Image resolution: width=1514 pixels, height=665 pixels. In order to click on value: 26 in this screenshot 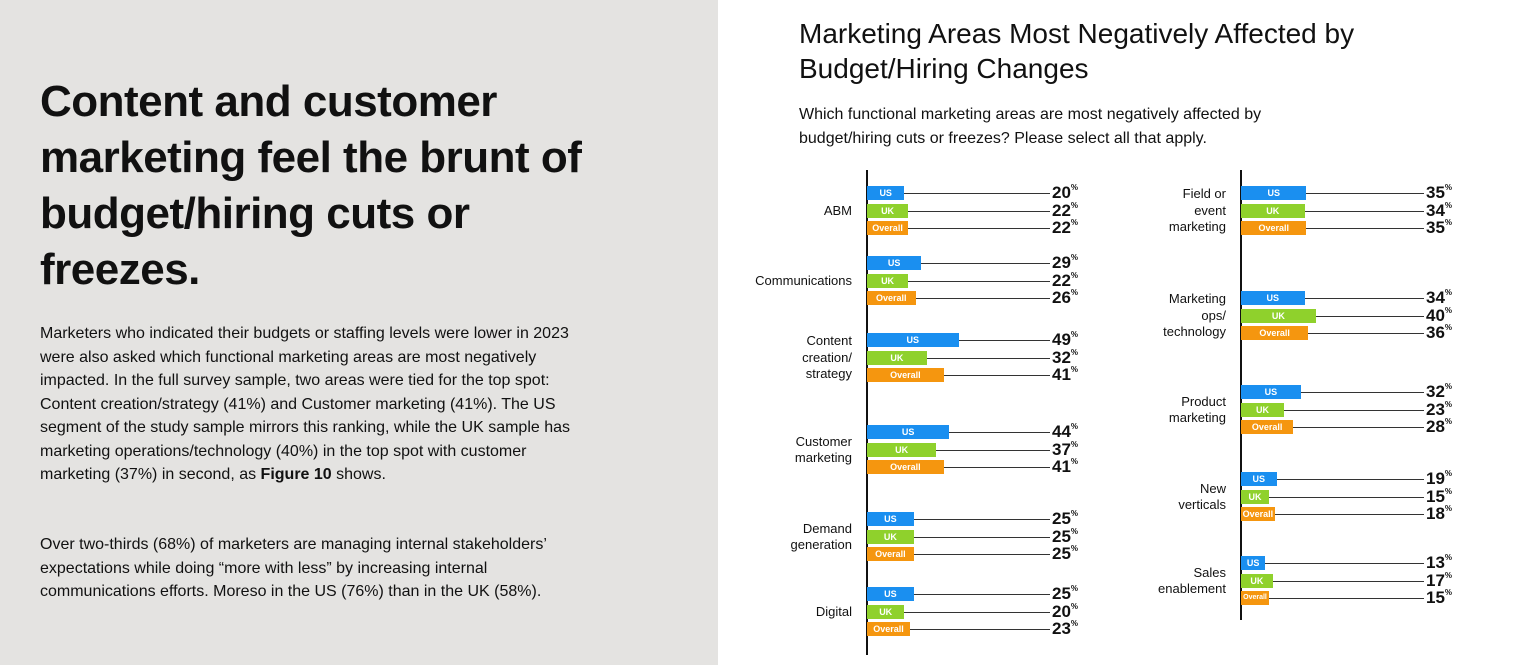, I will do `click(1061, 297)`.